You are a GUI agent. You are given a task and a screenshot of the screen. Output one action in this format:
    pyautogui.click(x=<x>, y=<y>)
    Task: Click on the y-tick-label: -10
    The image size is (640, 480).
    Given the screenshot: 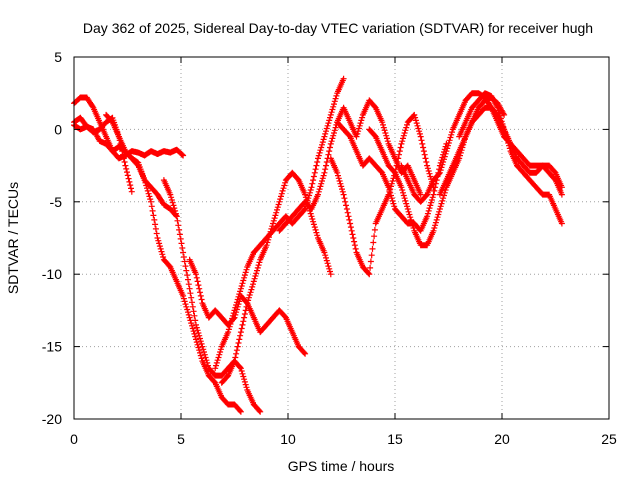 What is the action you would take?
    pyautogui.click(x=52, y=274)
    